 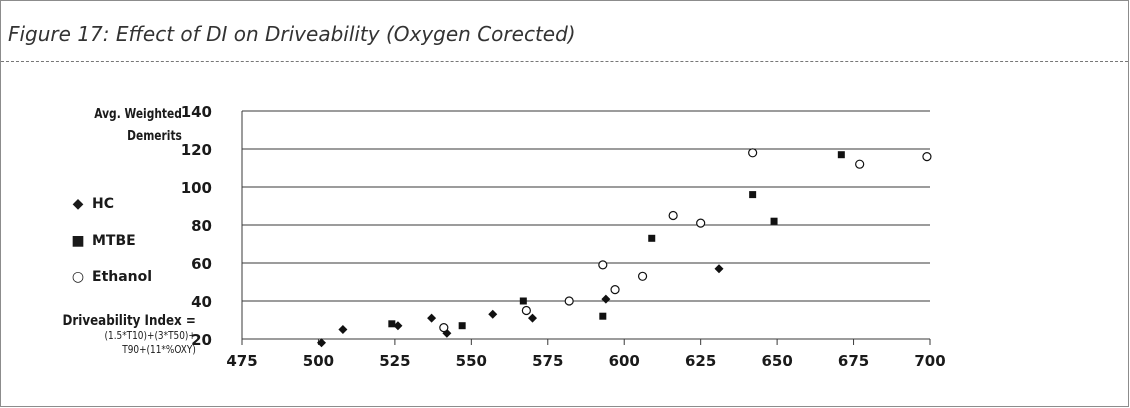 I want to click on legend-label-mtbe: MTBE, so click(x=114, y=241).